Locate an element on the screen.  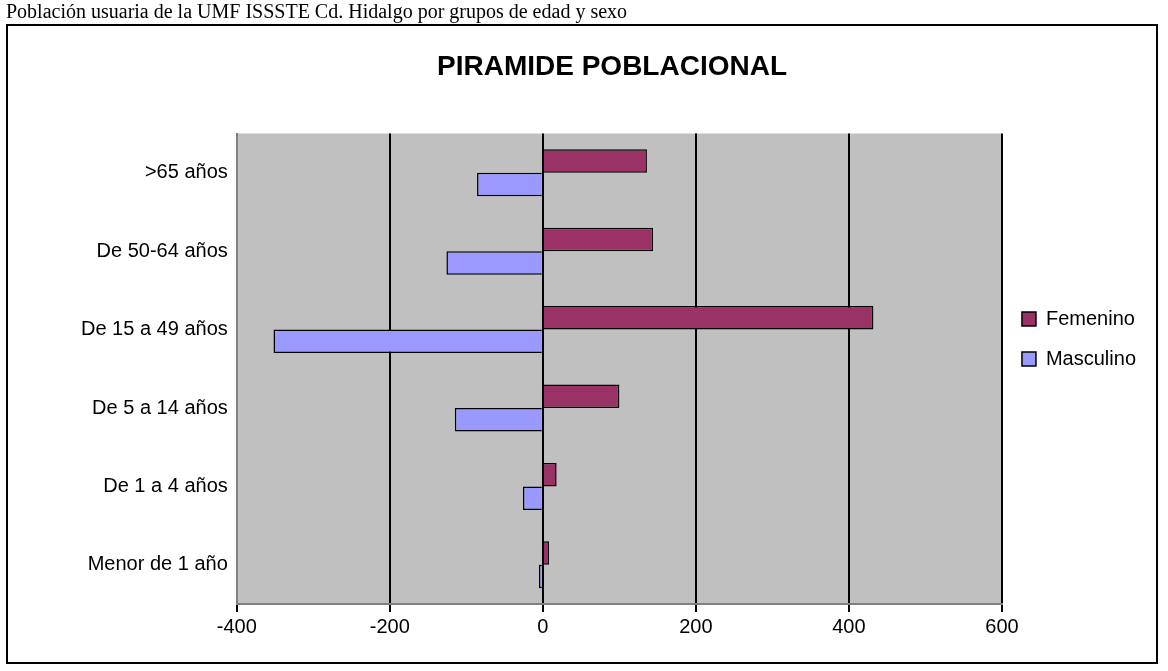
chart-title: PIRAMIDE POBLACIONAL is located at coordinates (612, 65).